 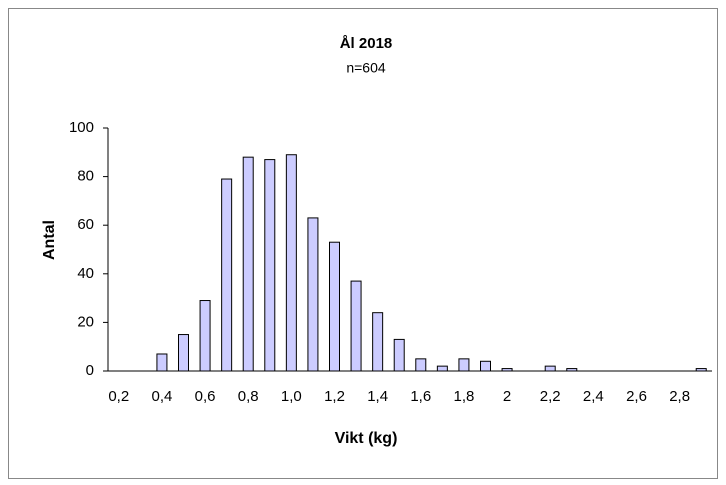 What do you see at coordinates (366, 438) in the screenshot?
I see `x-axis-label: Vikt (kg)` at bounding box center [366, 438].